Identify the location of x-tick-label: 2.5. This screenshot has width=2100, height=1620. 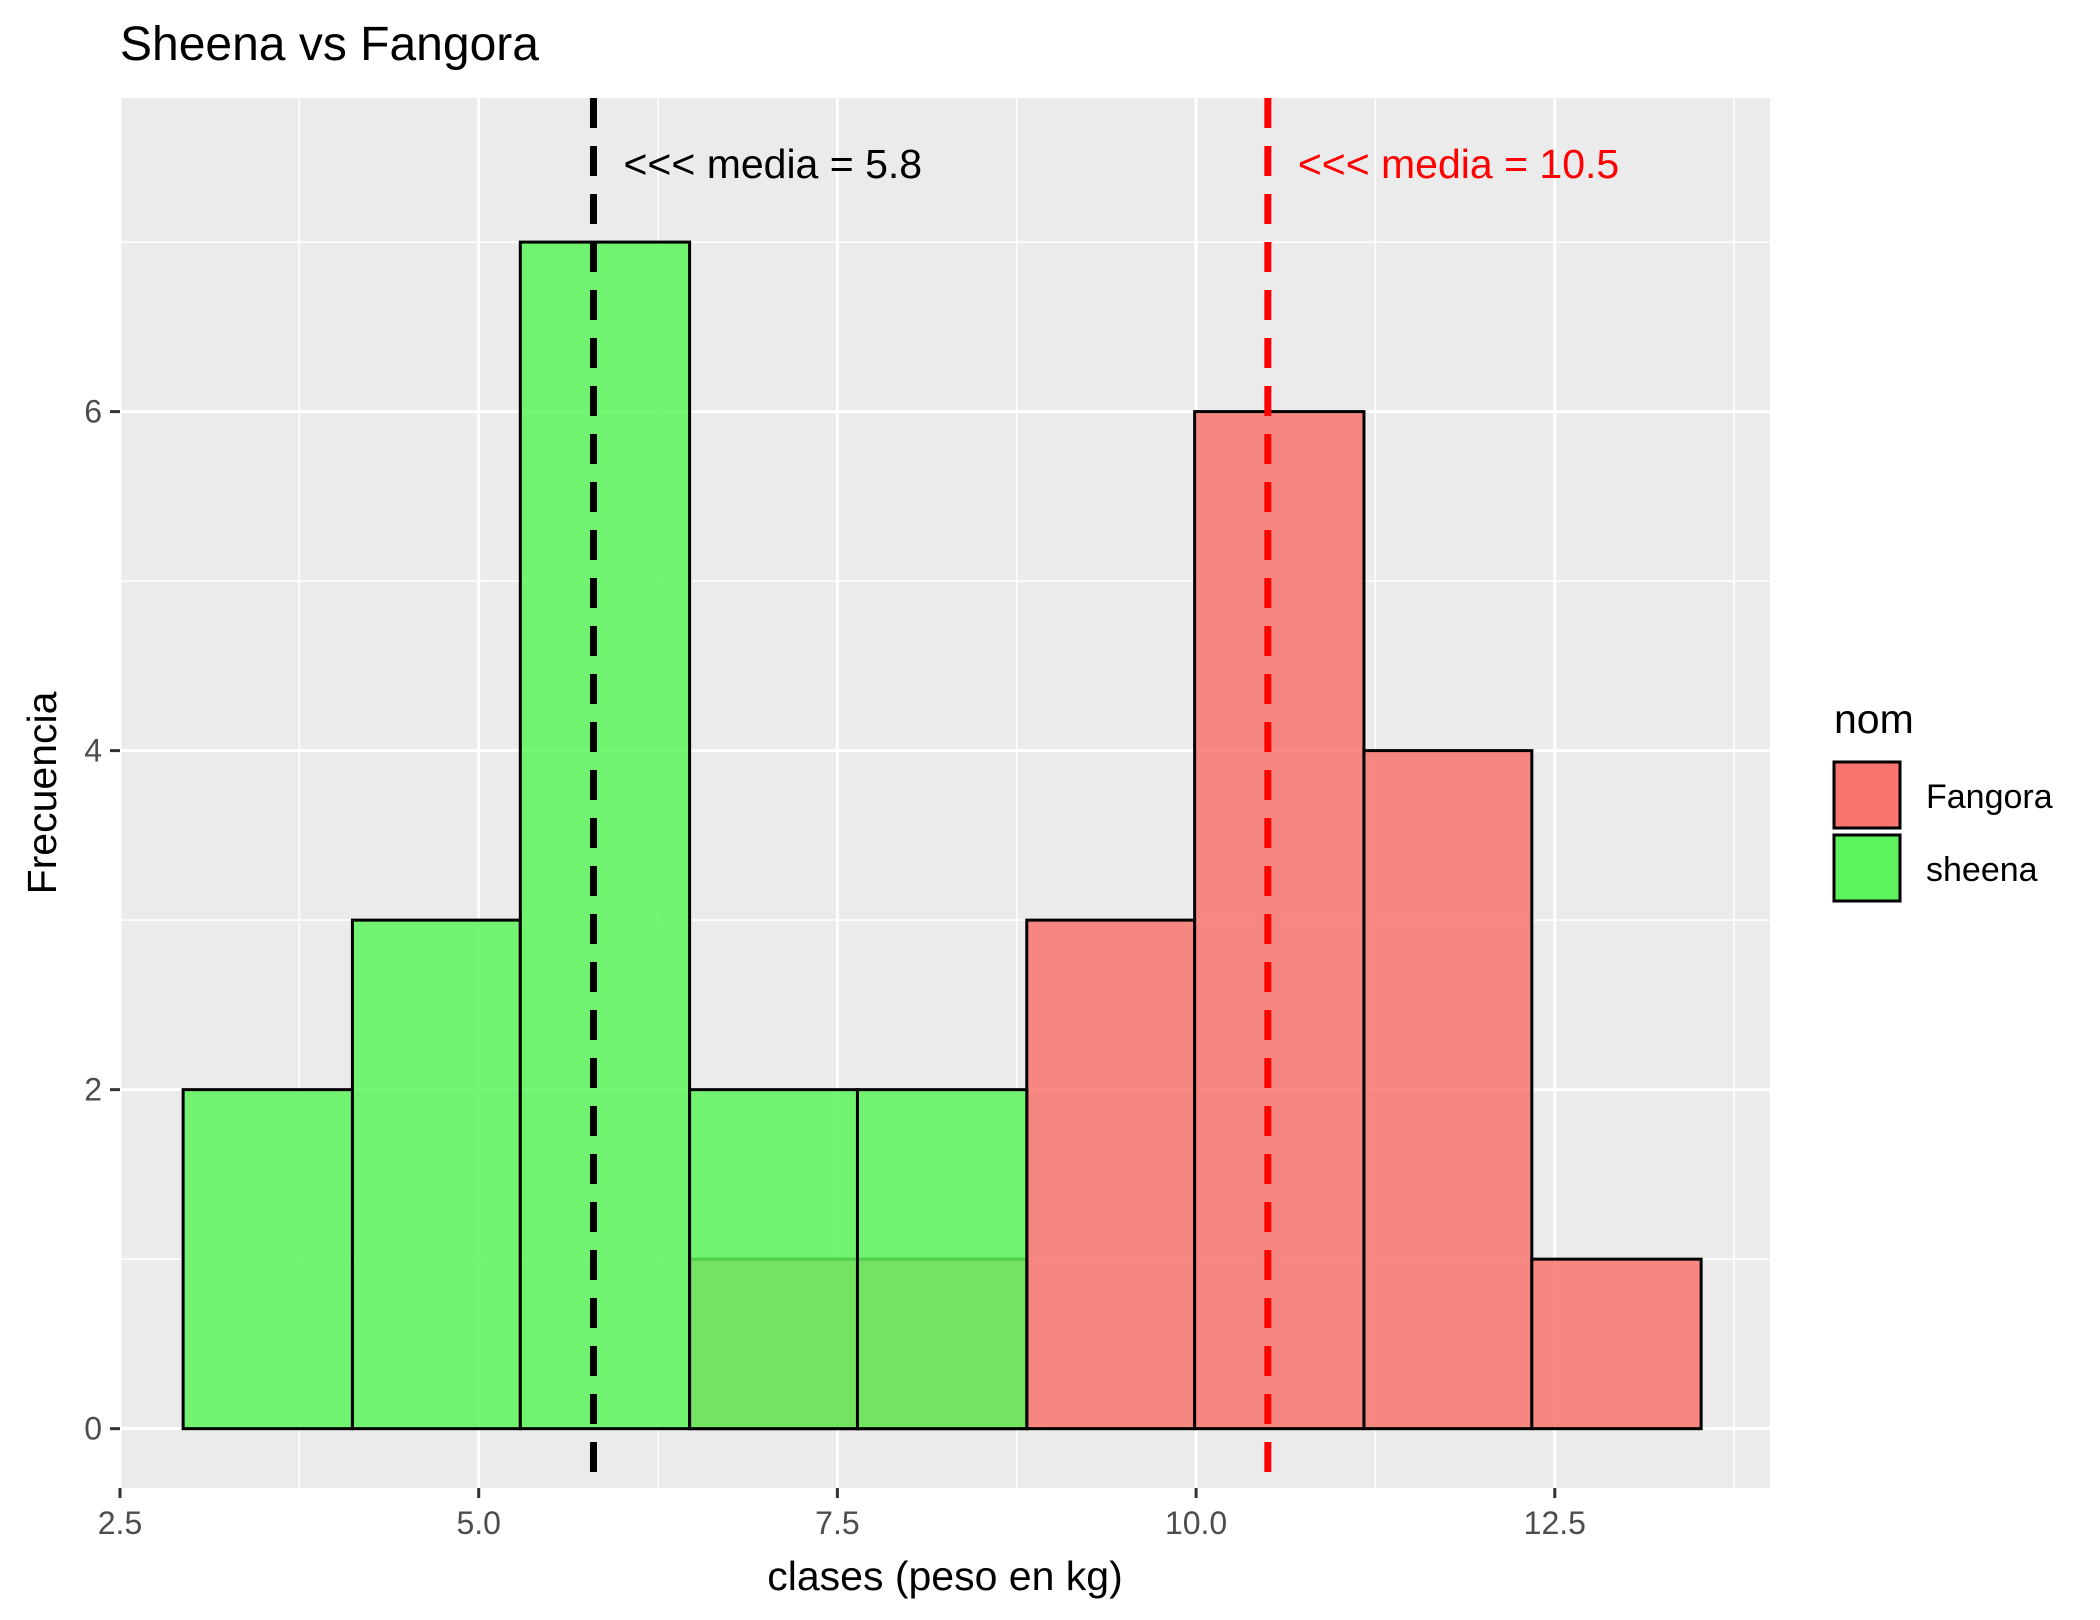
(120, 1523).